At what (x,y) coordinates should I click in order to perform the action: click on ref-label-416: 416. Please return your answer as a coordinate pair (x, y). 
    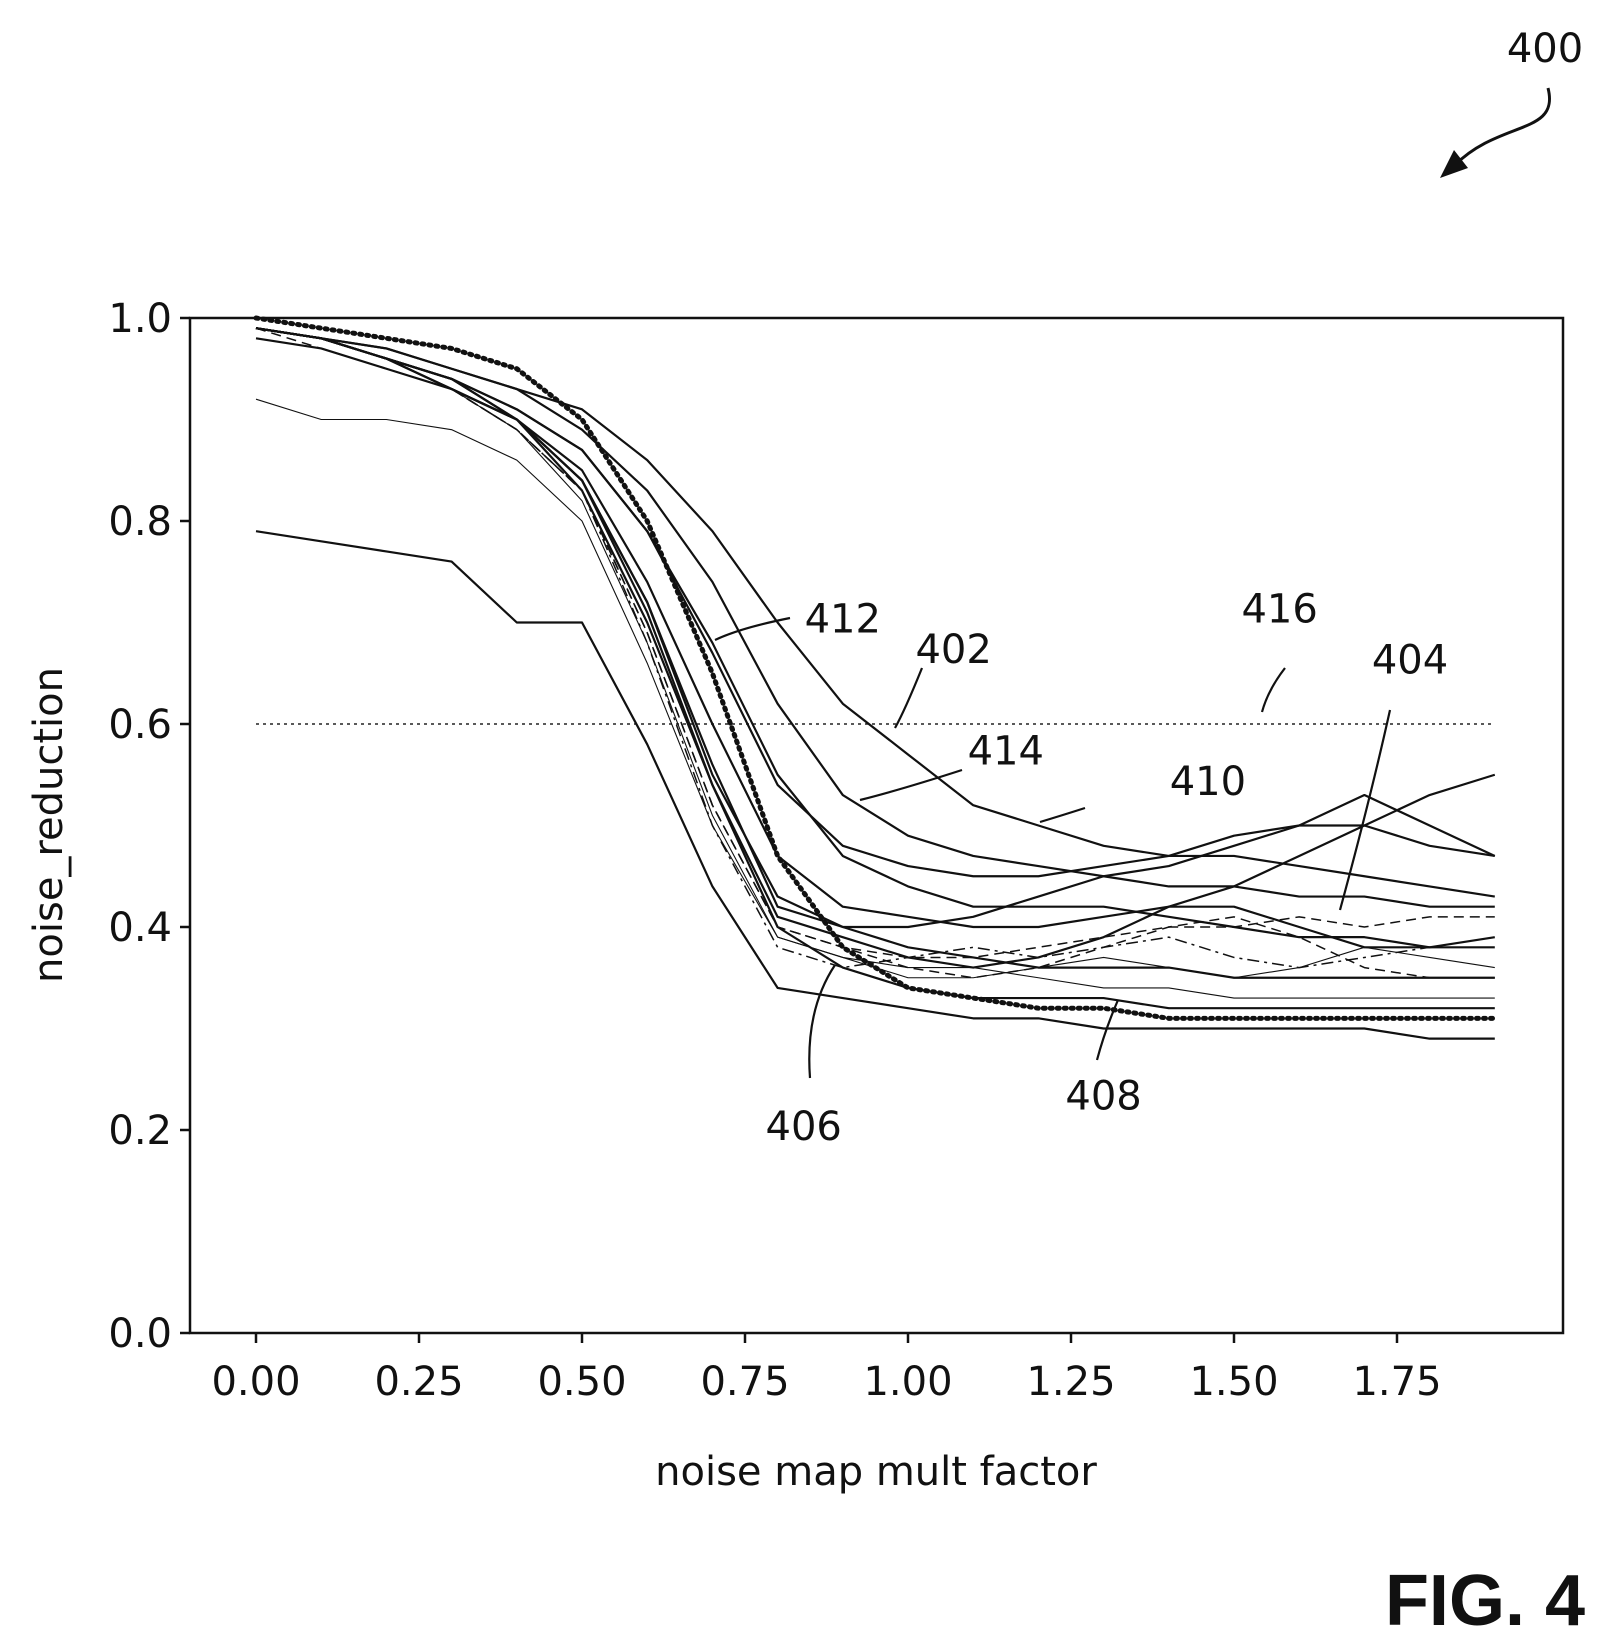
    Looking at the image, I should click on (1279, 610).